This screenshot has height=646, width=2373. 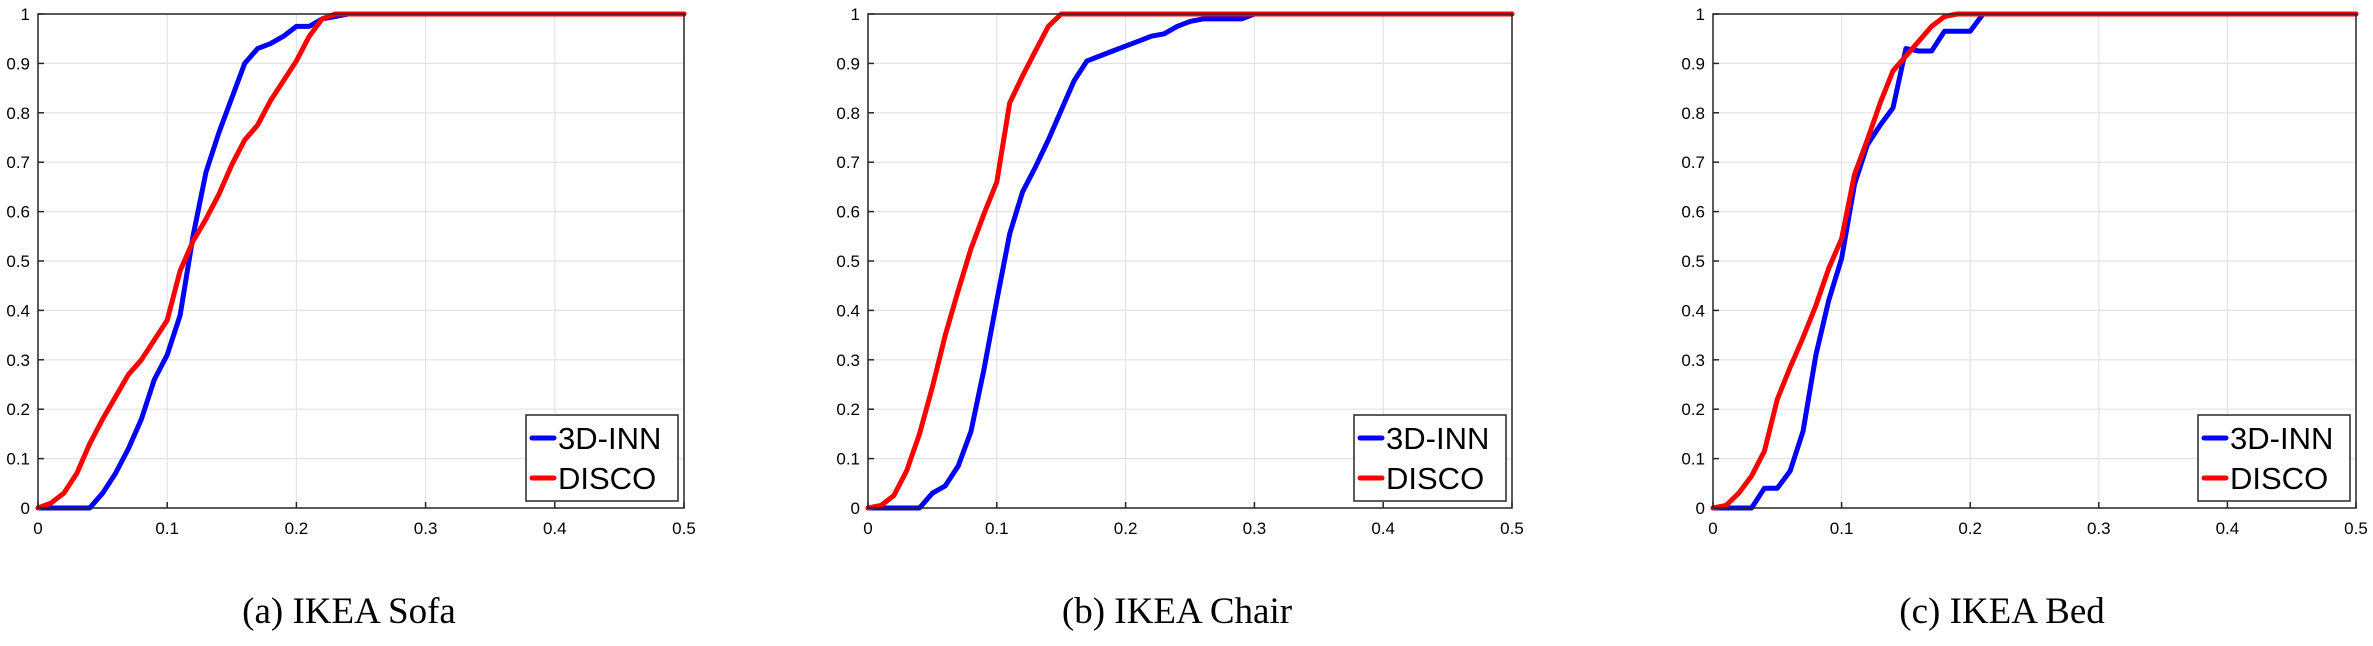 What do you see at coordinates (2002, 611) in the screenshot?
I see `caption-c: (c) IKEA Bed` at bounding box center [2002, 611].